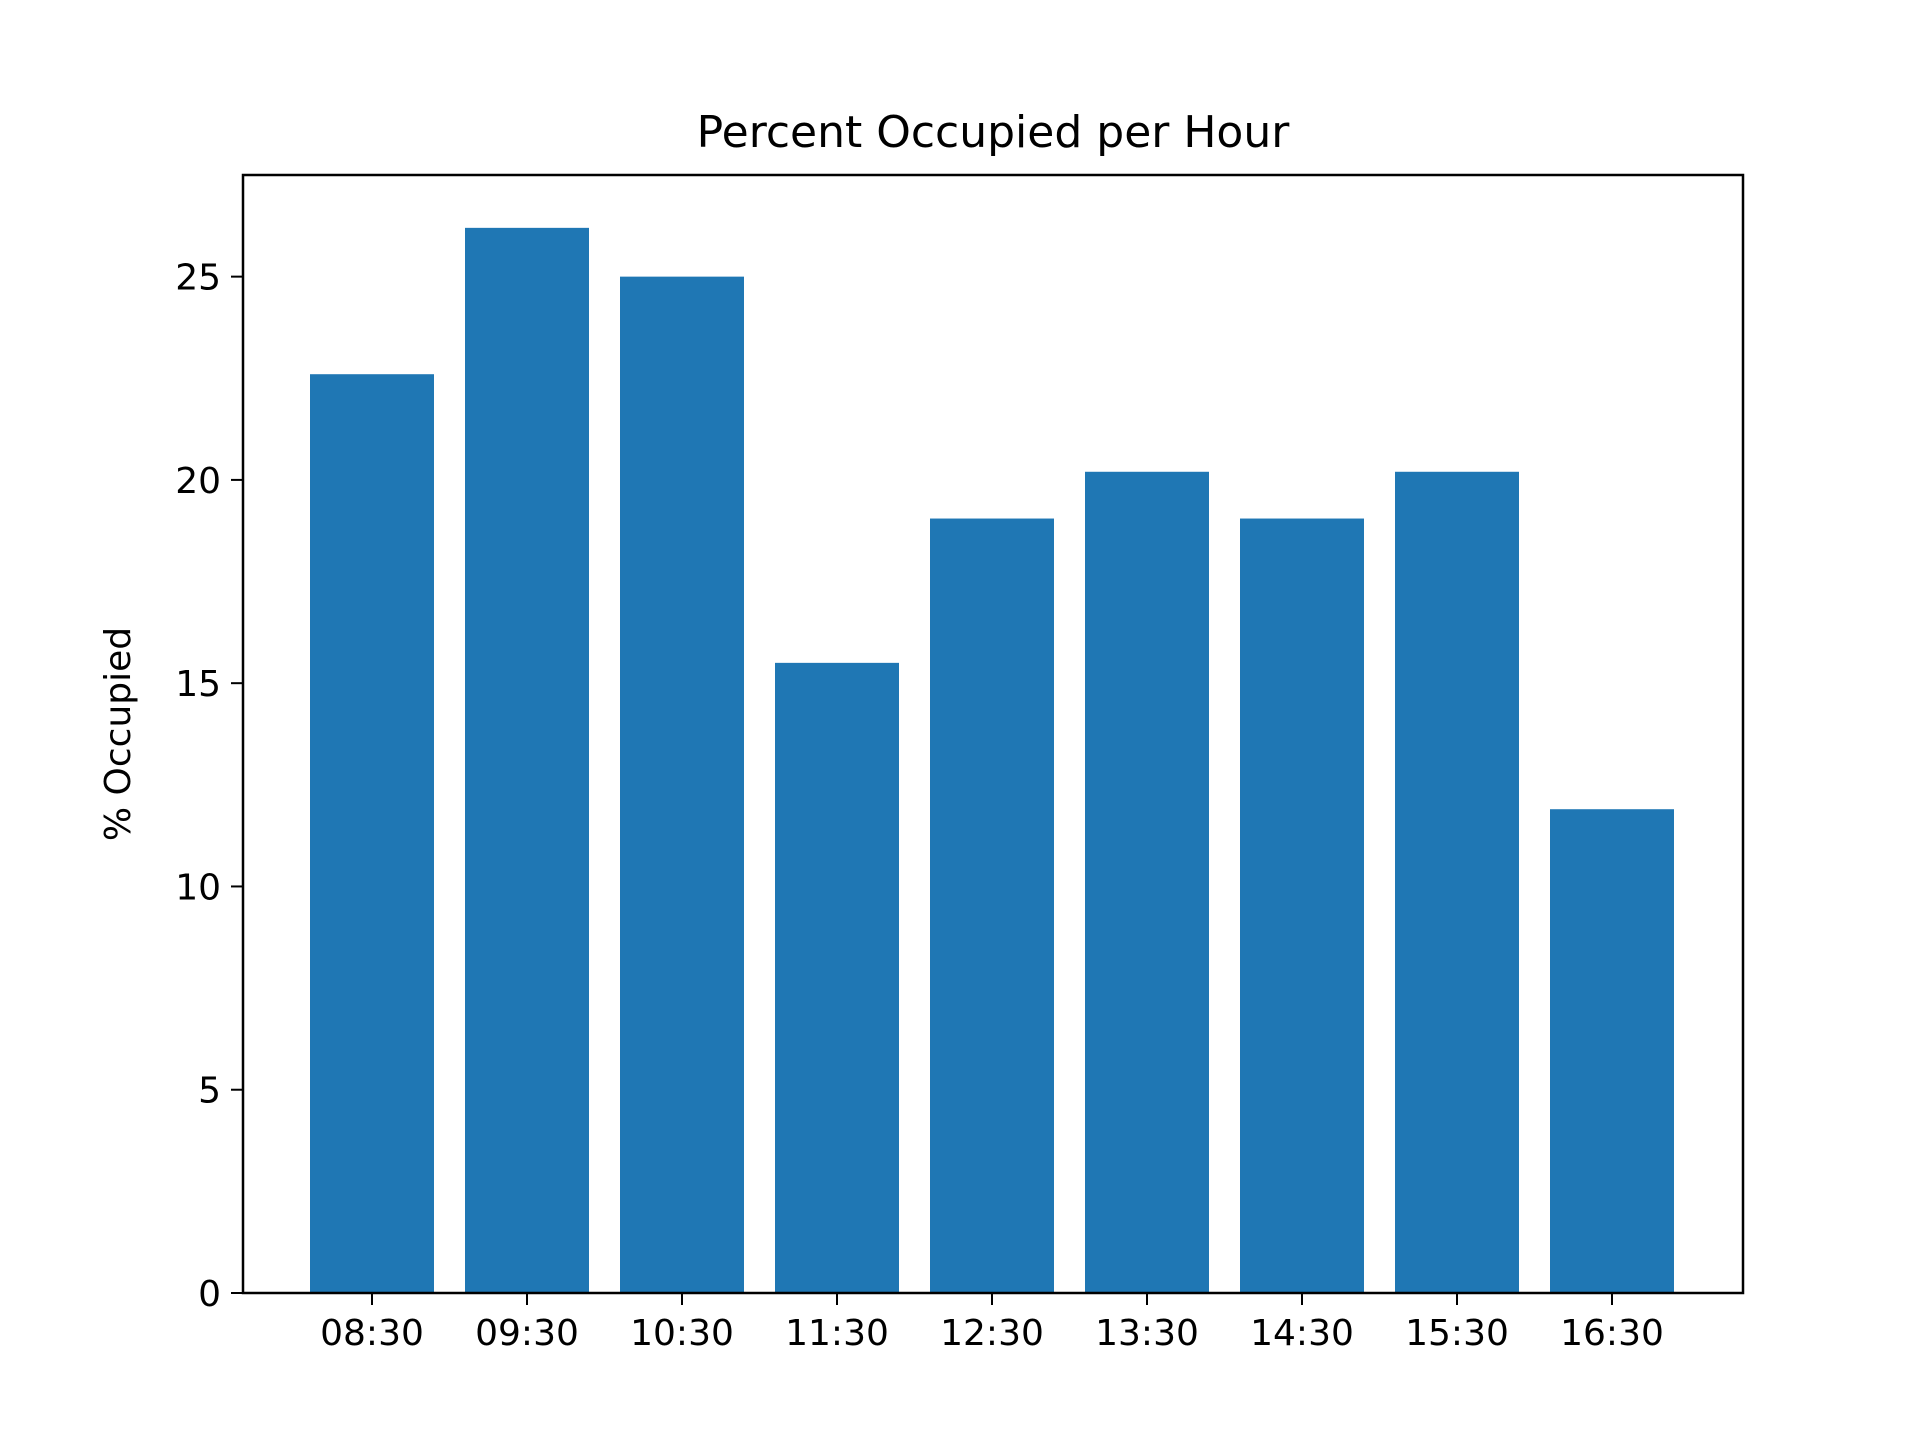  Describe the element at coordinates (1612, 1333) in the screenshot. I see `x-tick-label: 16:30` at that location.